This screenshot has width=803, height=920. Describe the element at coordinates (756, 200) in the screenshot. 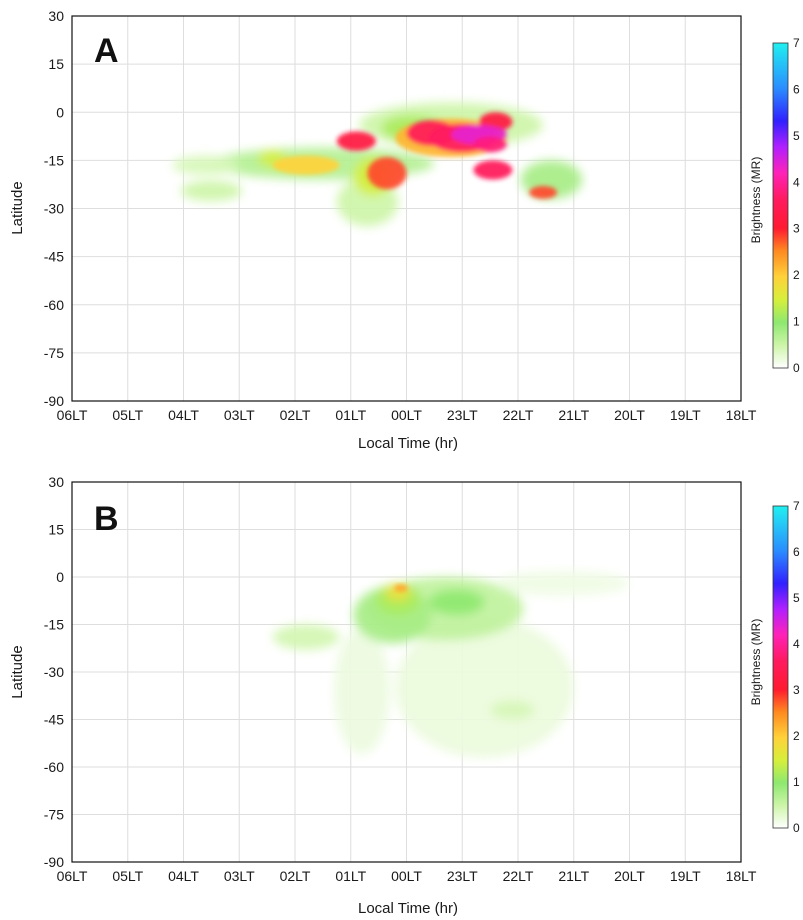

I see `colorbar-label-a: Brightness (MR)` at that location.